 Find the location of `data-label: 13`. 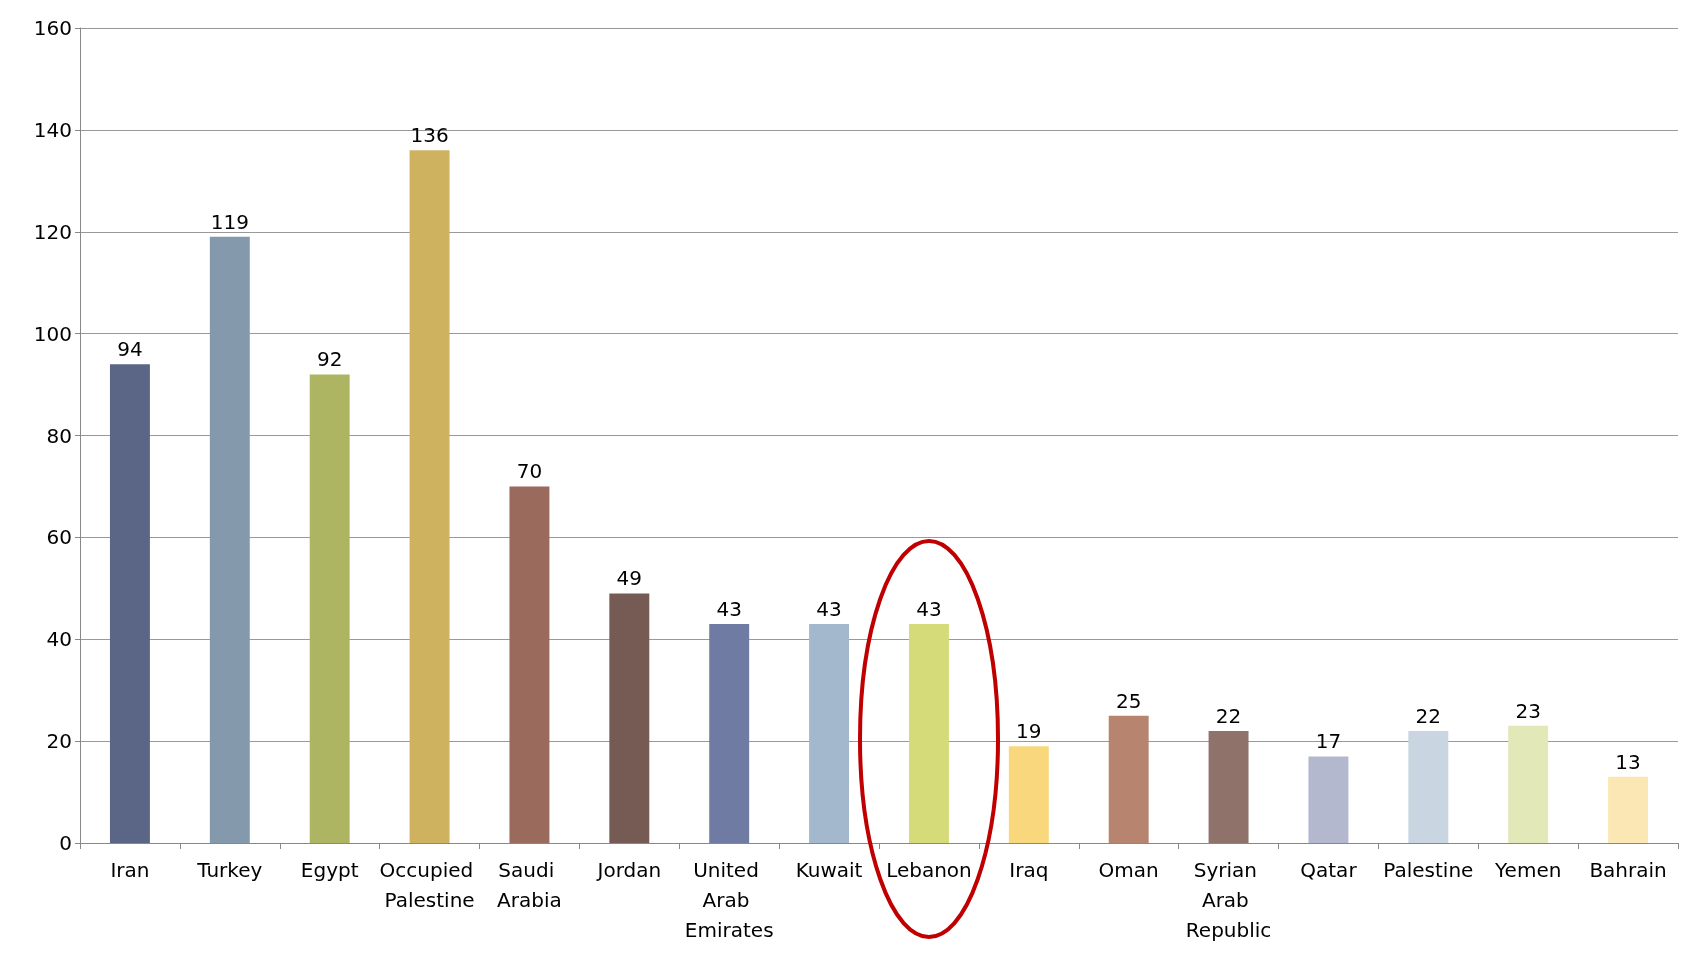

data-label: 13 is located at coordinates (1628, 761).